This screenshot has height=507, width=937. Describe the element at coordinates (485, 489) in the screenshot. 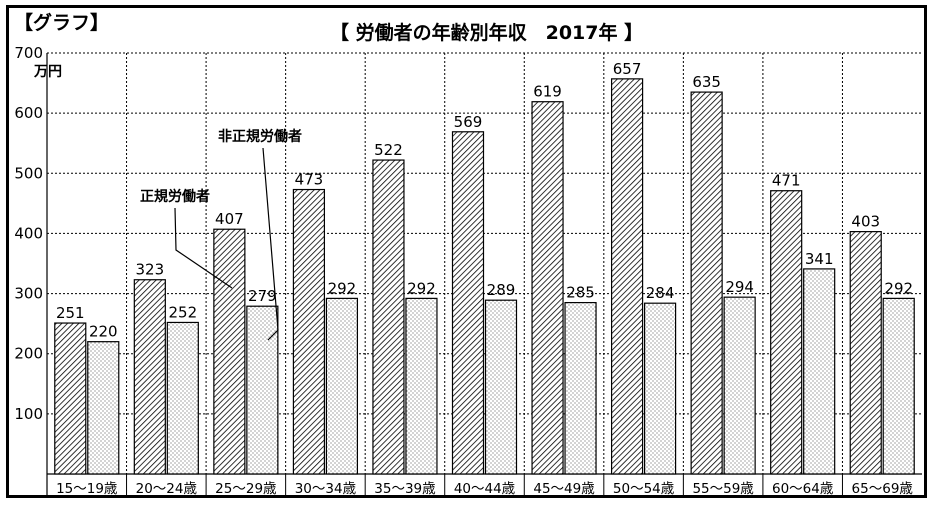

I see `x-tick-label: 40～44歳` at that location.